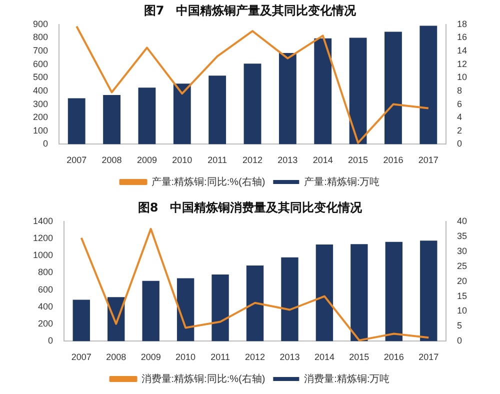 This screenshot has height=394, width=500. What do you see at coordinates (462, 221) in the screenshot?
I see `y2-tick-label: 40` at bounding box center [462, 221].